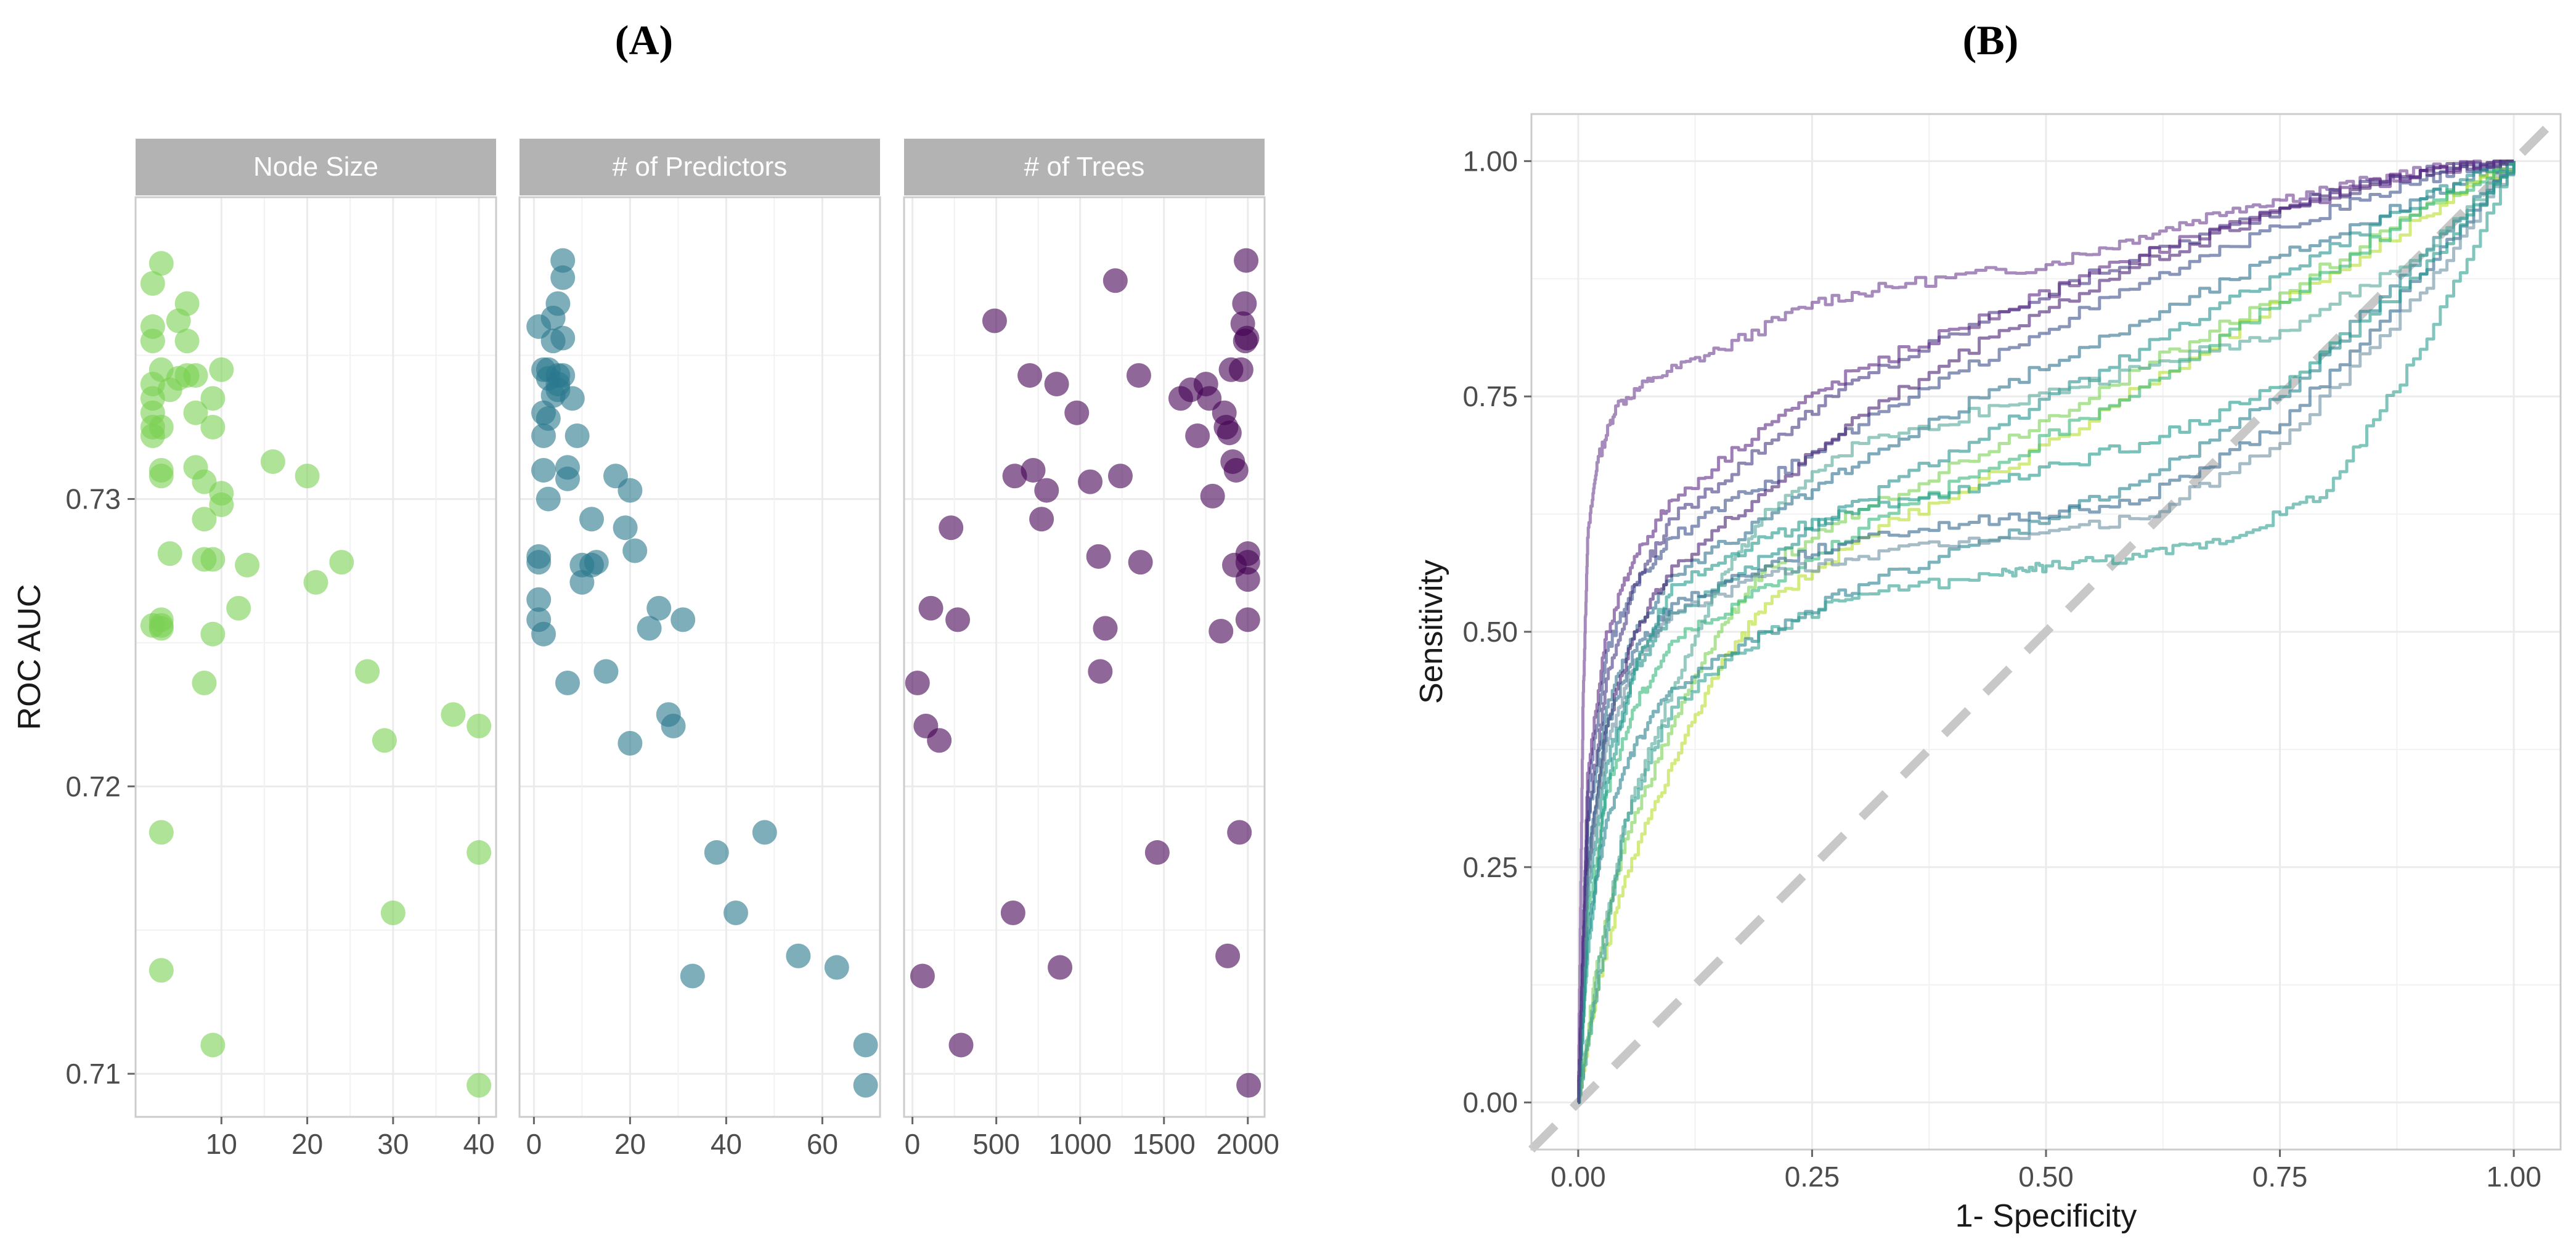 This screenshot has width=2576, height=1242. What do you see at coordinates (1991, 40) in the screenshot?
I see `panel-b-label: (B)` at bounding box center [1991, 40].